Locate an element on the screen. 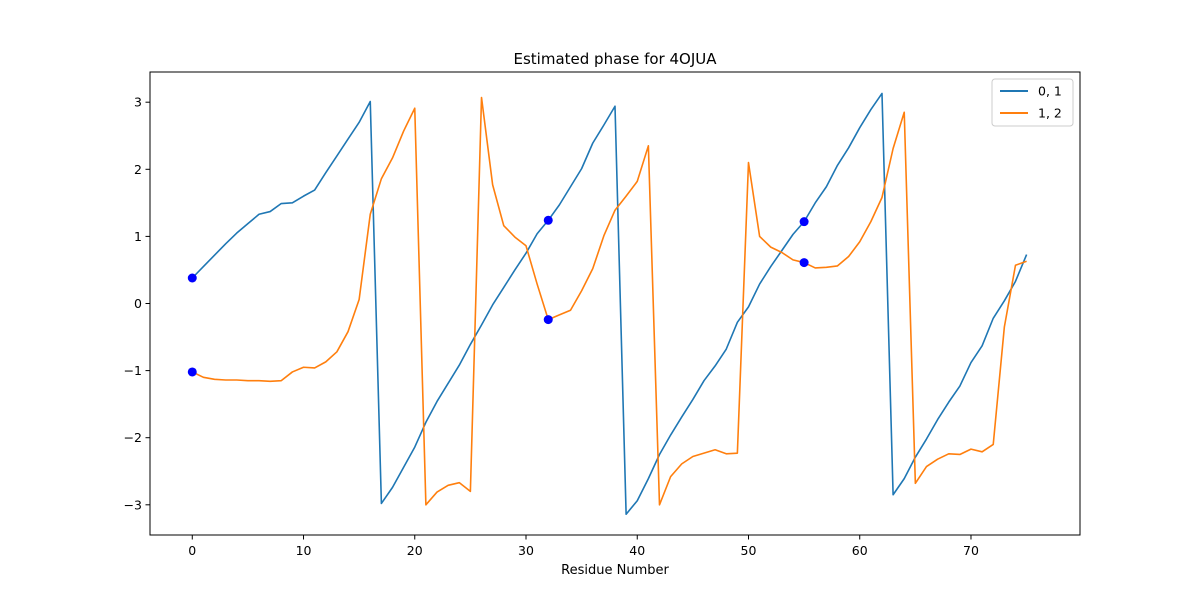  x-axis: 0 10 20 30 40 50 60 70 is located at coordinates (583, 546).